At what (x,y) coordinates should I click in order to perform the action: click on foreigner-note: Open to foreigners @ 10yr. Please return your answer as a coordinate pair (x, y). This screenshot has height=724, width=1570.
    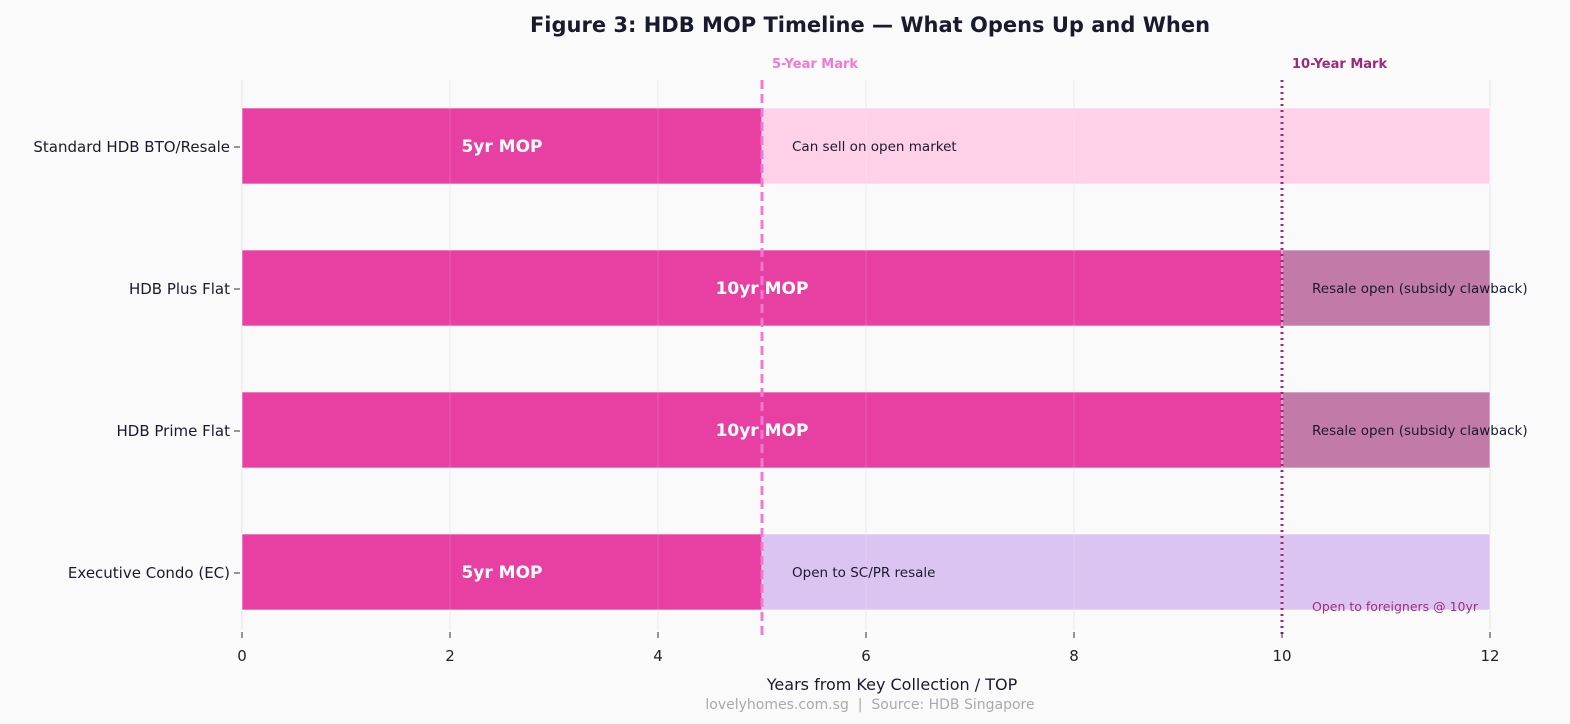
    Looking at the image, I should click on (1395, 606).